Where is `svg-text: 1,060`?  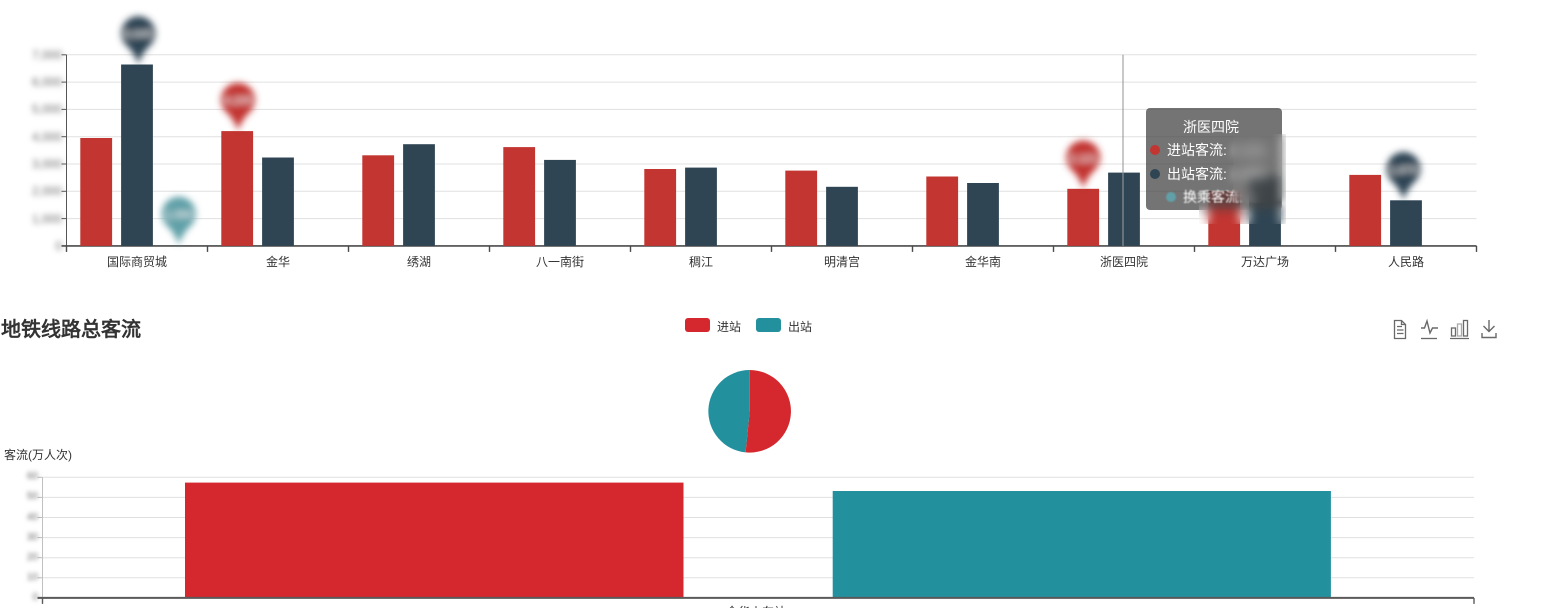
svg-text: 1,060 is located at coordinates (179, 215).